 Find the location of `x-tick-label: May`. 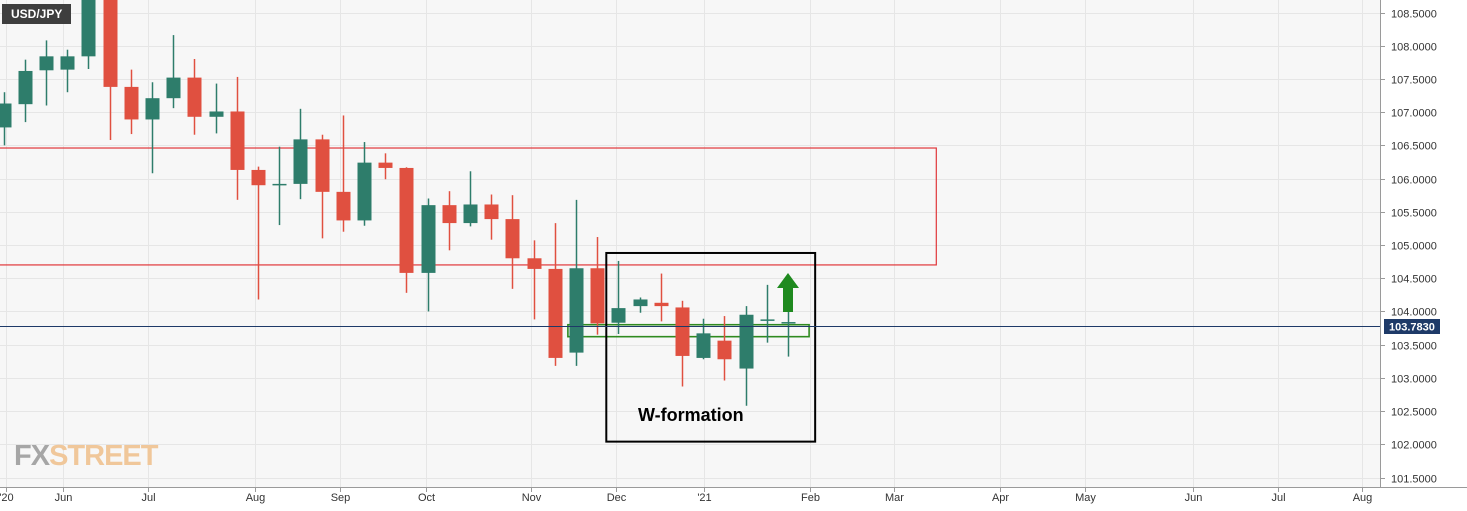

x-tick-label: May is located at coordinates (1085, 498).